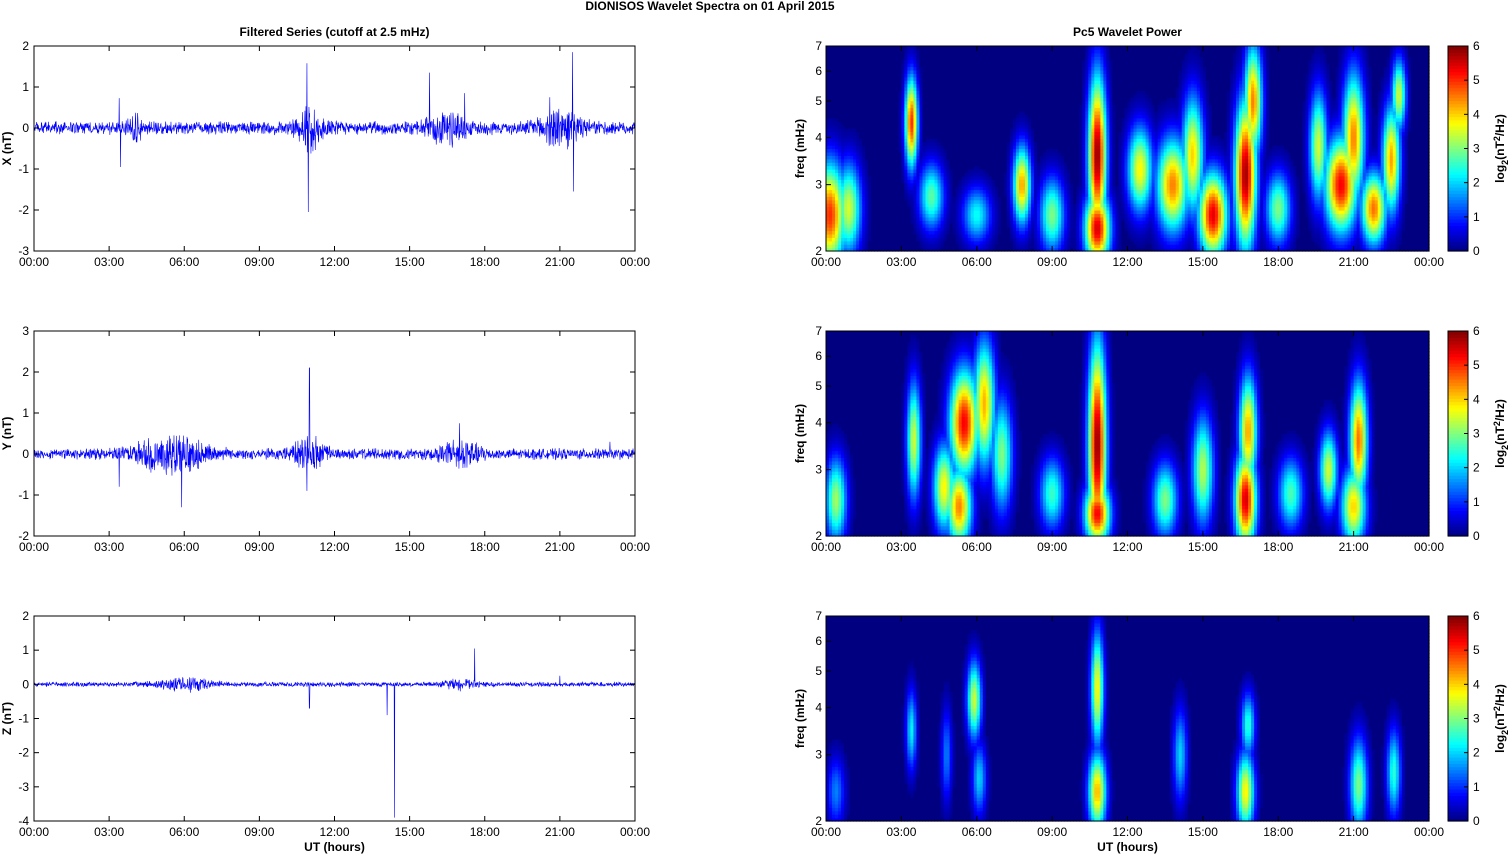 This screenshot has width=1511, height=854. I want to click on series-y-xtick-label: 03:00, so click(109, 547).